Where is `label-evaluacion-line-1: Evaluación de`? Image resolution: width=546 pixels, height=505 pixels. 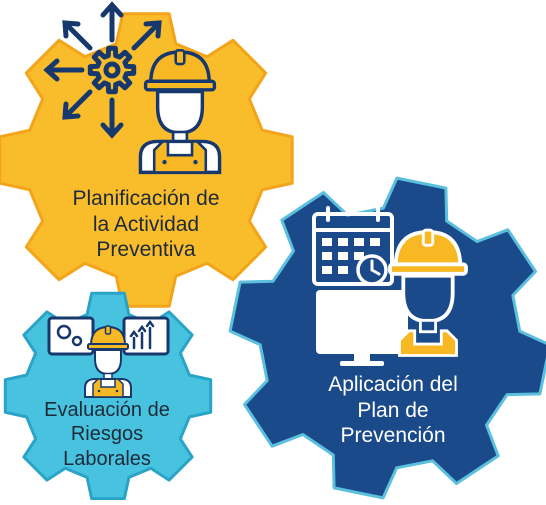
label-evaluacion-line-1: Evaluación de is located at coordinates (107, 410).